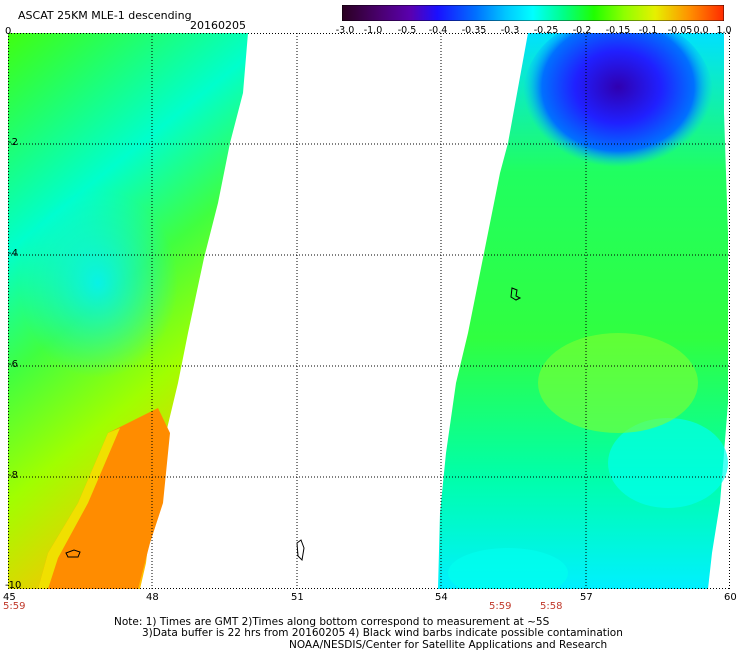 This screenshot has width=740, height=651. Describe the element at coordinates (79, 508) in the screenshot. I see `yellow-edge` at that location.